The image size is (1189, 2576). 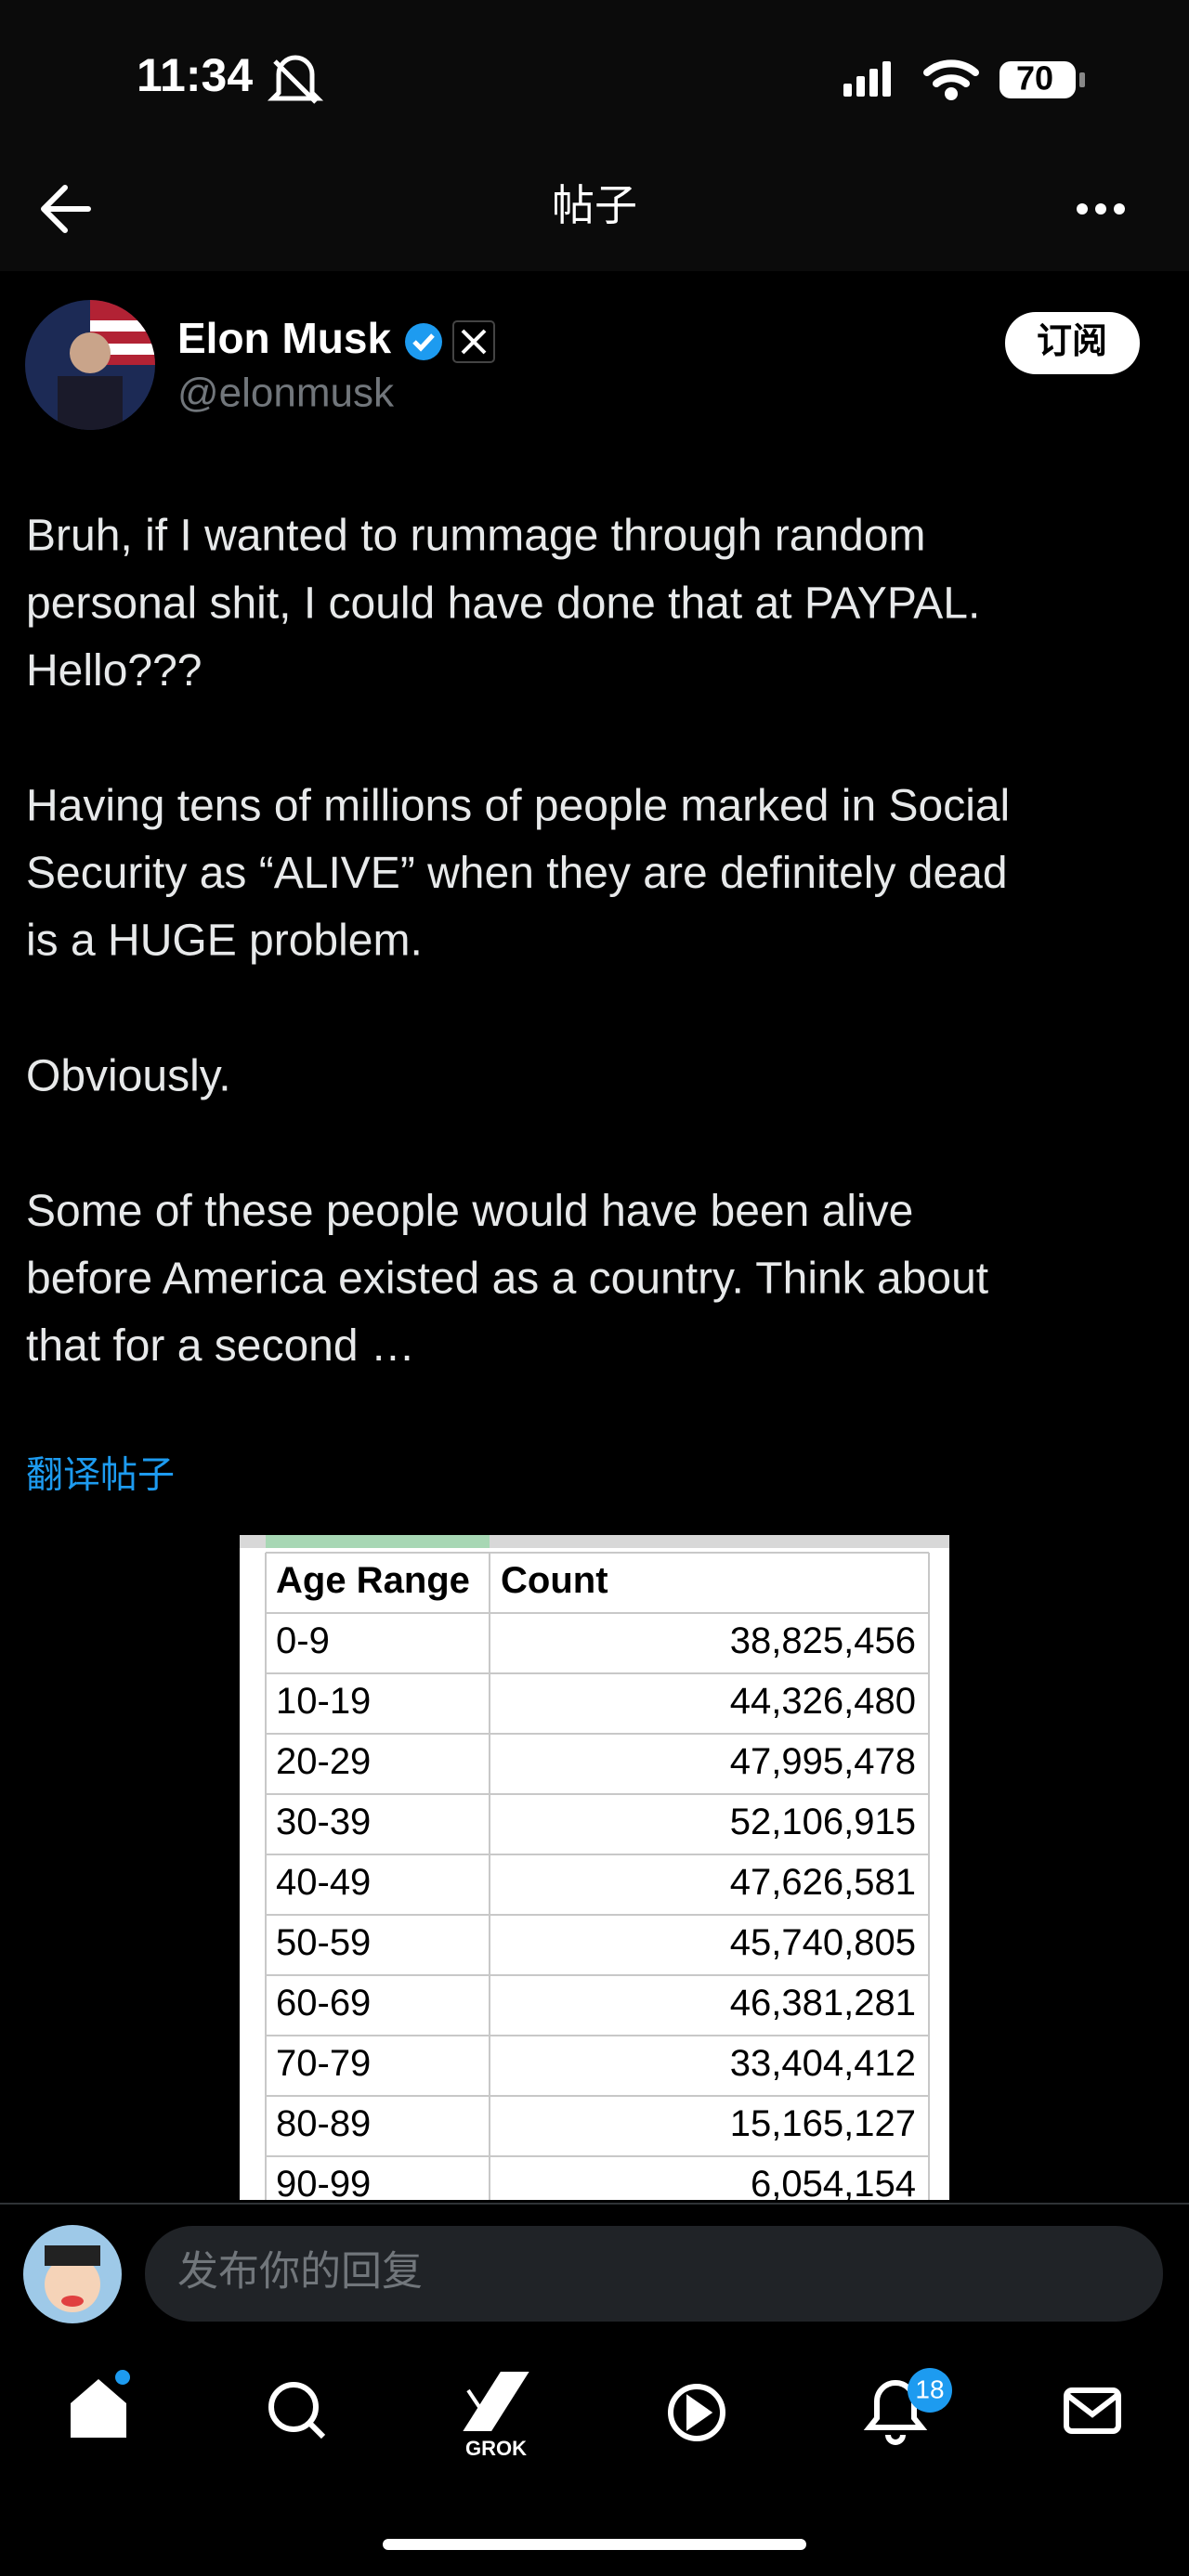 What do you see at coordinates (323, 2124) in the screenshot?
I see `table-cell: 80-89` at bounding box center [323, 2124].